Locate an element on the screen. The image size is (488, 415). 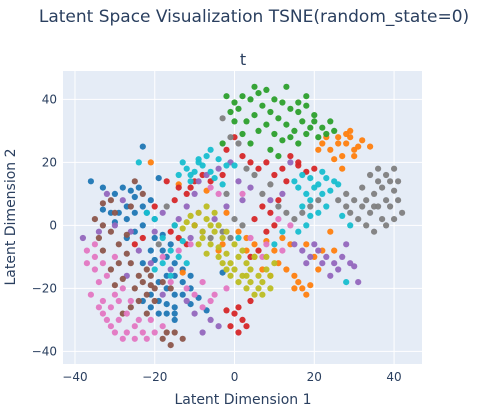
y-tick-label: 0 is located at coordinates (53, 225).